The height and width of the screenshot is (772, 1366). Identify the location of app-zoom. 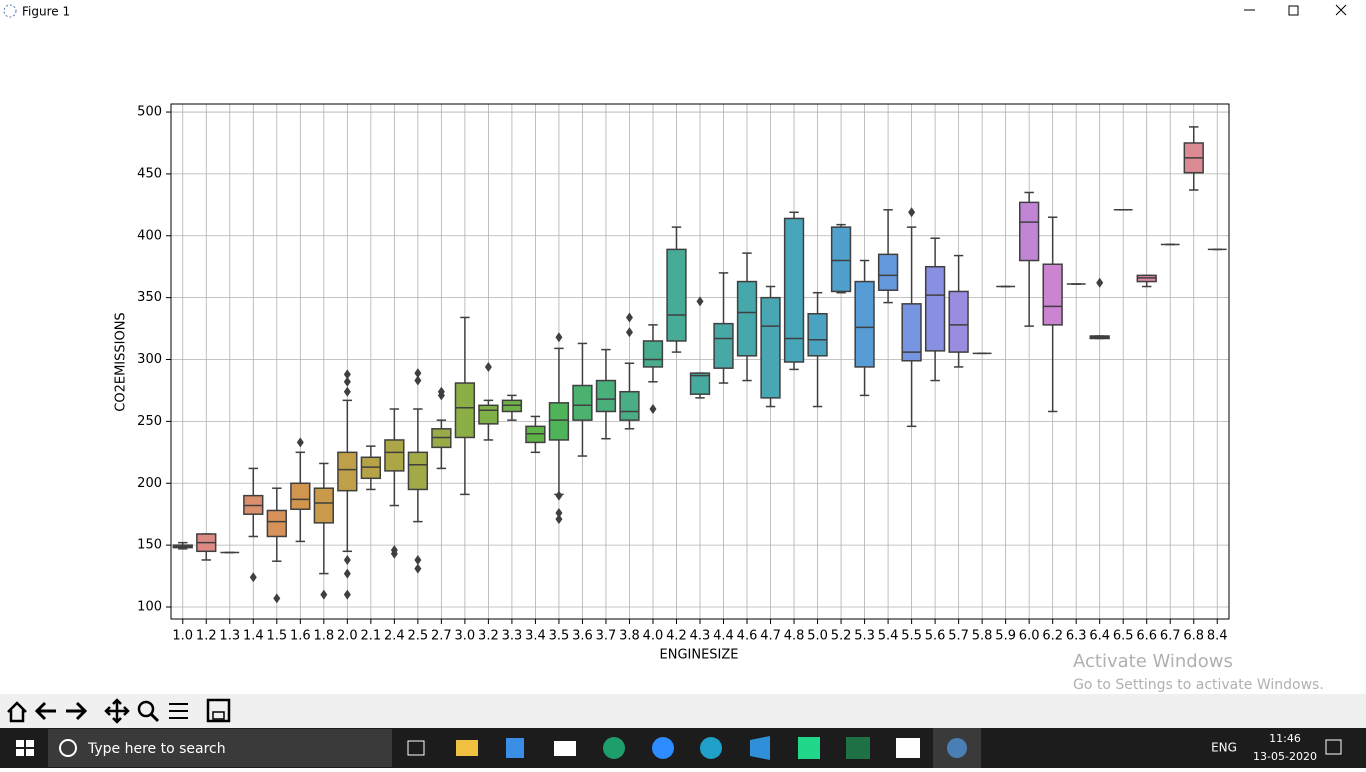
(663, 748).